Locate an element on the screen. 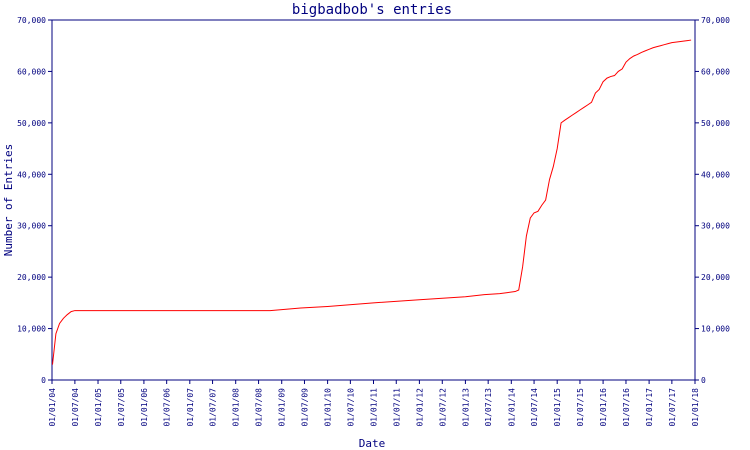 The width and height of the screenshot is (750, 450). x-tick-label: 01/01/13 is located at coordinates (465, 407).